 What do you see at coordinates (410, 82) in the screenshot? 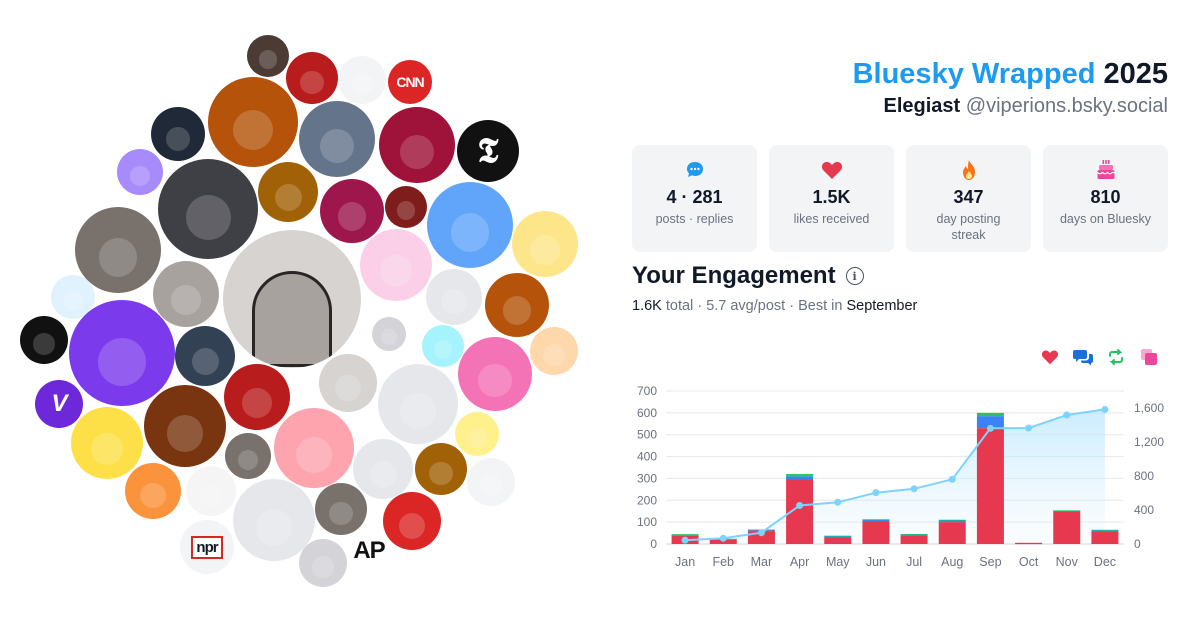
I see `avatar: CNN` at bounding box center [410, 82].